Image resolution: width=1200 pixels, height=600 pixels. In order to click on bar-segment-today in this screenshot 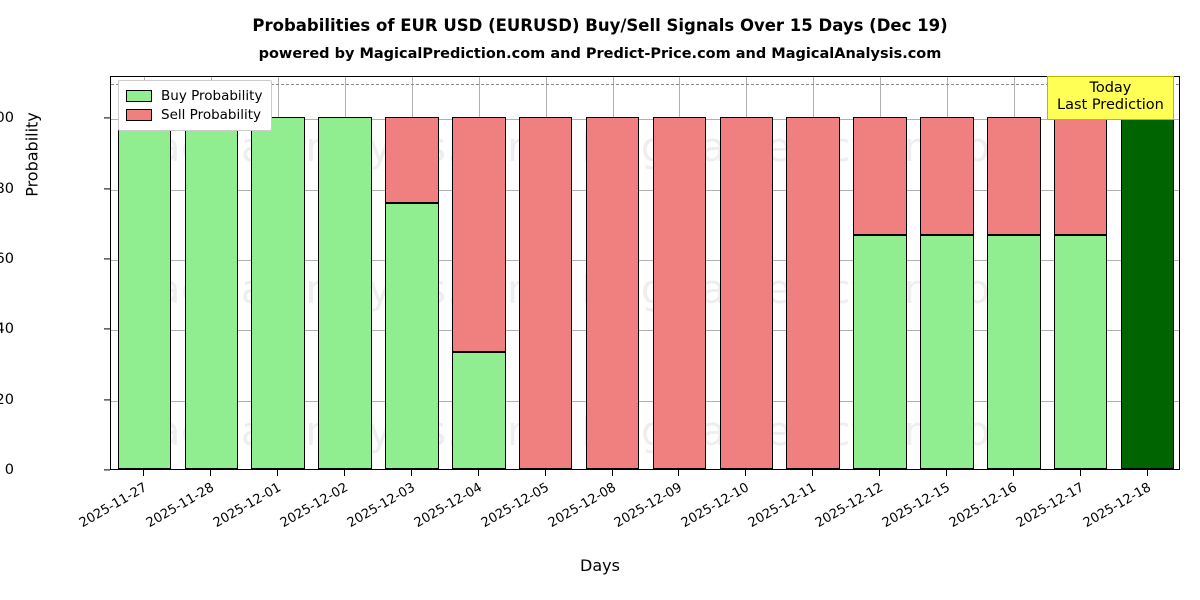, I will do `click(1147, 293)`.